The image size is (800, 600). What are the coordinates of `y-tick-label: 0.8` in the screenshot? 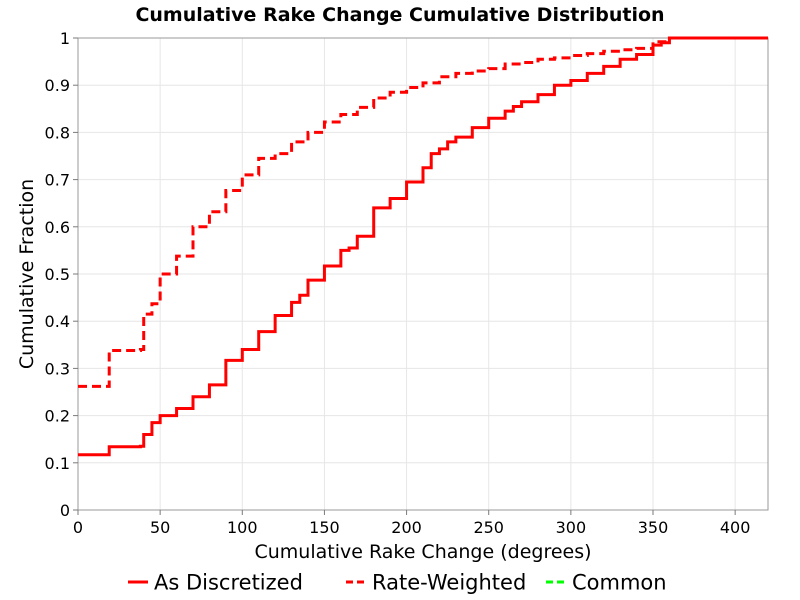 It's located at (57, 132).